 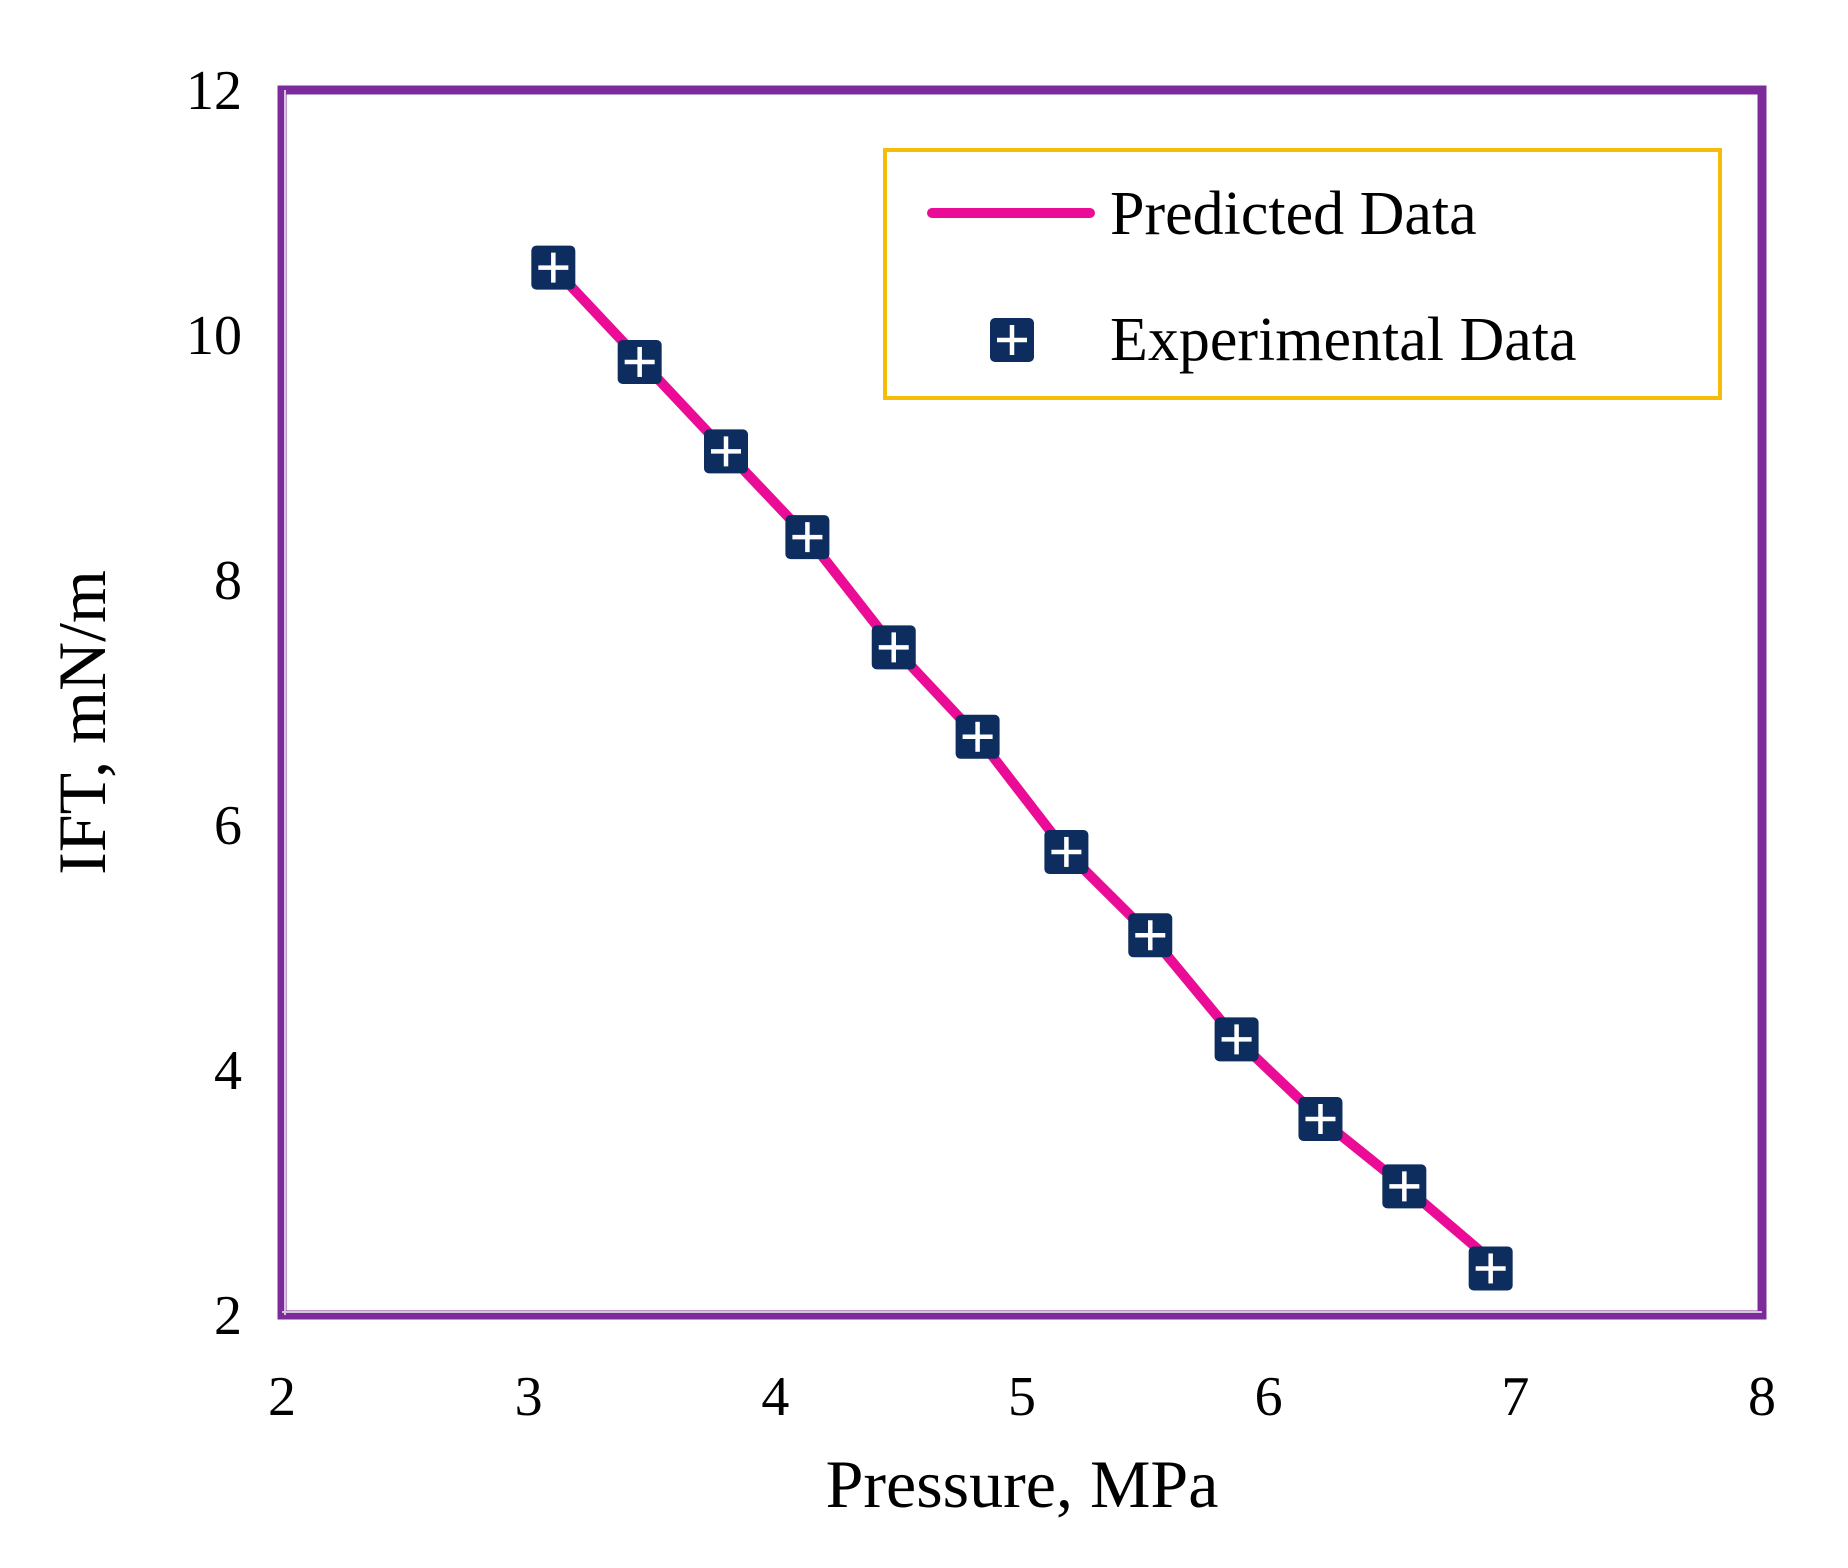 I want to click on legend-label-experimental: Experimental Data, so click(x=1343, y=340).